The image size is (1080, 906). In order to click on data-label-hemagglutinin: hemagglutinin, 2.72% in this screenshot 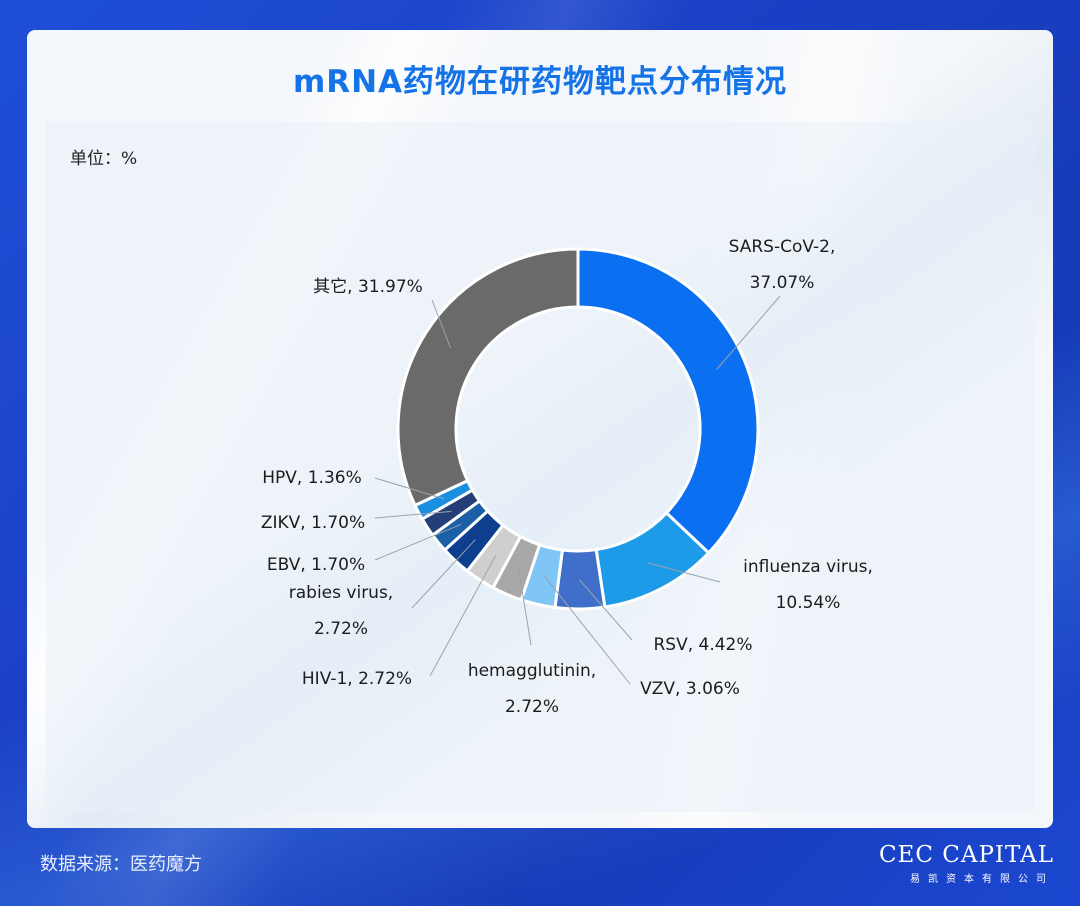, I will do `click(532, 689)`.